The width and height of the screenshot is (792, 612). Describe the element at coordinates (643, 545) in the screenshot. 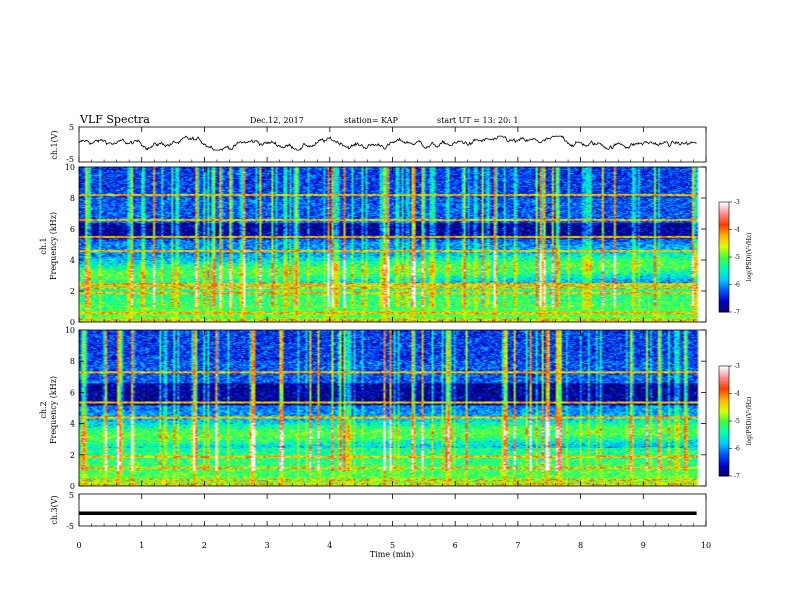

I see `x-tick-label: 9` at that location.